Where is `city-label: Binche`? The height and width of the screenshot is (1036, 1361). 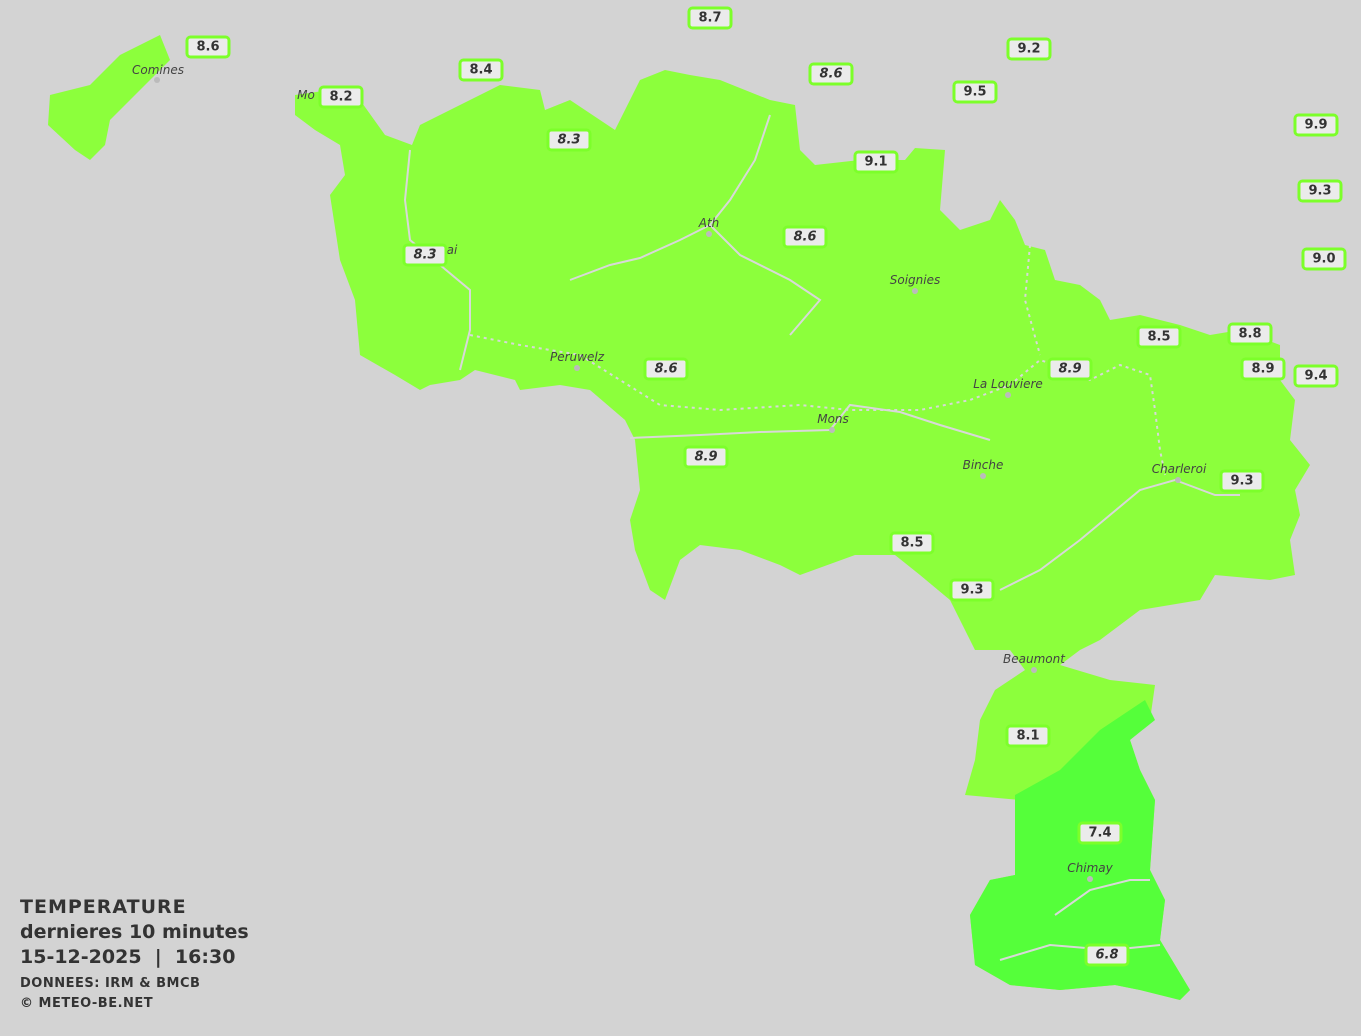
city-label: Binche is located at coordinates (983, 465).